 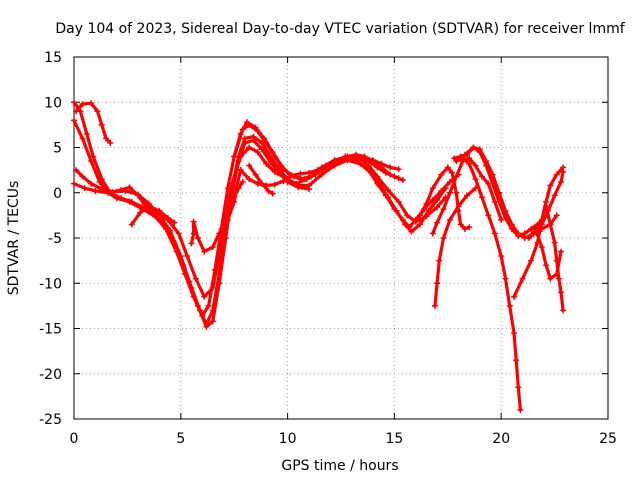 What do you see at coordinates (74, 439) in the screenshot?
I see `x-tick-label: 0` at bounding box center [74, 439].